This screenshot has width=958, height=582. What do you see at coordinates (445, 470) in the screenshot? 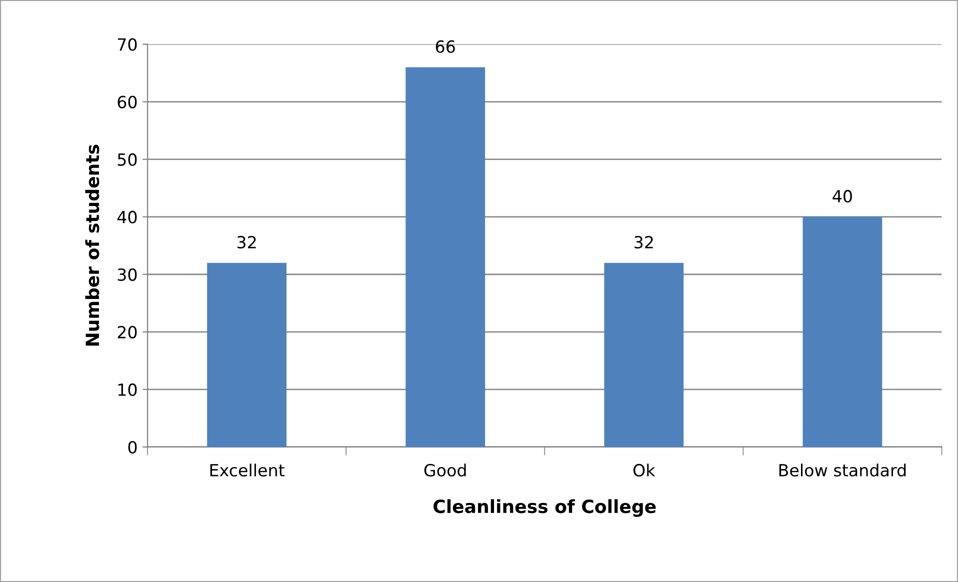
I see `x-tick-label: Good` at bounding box center [445, 470].